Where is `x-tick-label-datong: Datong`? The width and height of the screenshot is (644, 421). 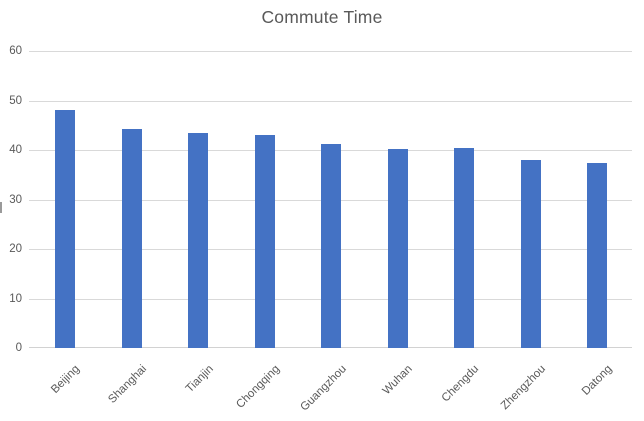 x-tick-label-datong: Datong is located at coordinates (597, 380).